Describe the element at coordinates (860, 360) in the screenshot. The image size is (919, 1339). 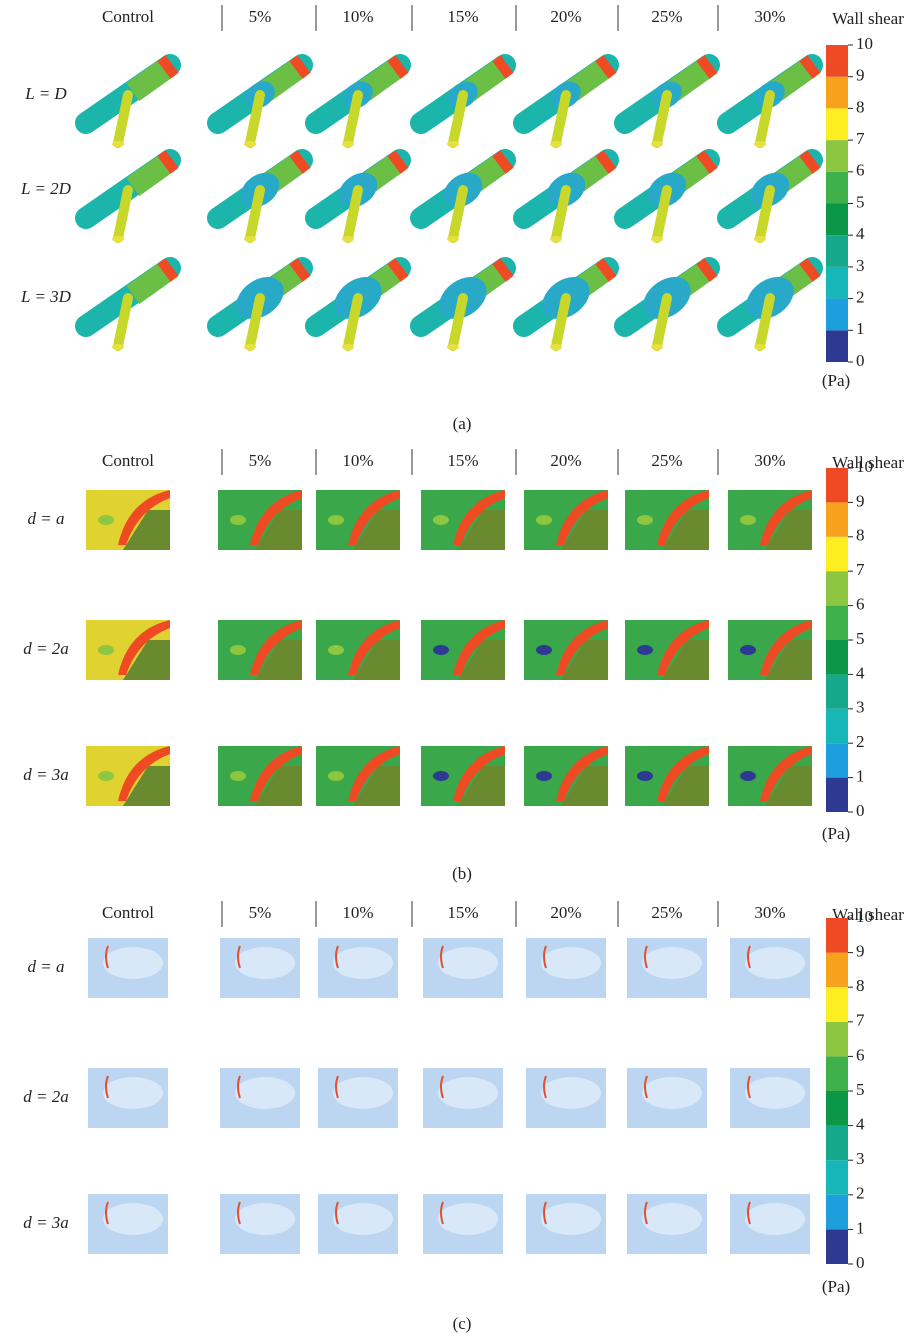
I see `colorbar-tick-label: 0` at that location.